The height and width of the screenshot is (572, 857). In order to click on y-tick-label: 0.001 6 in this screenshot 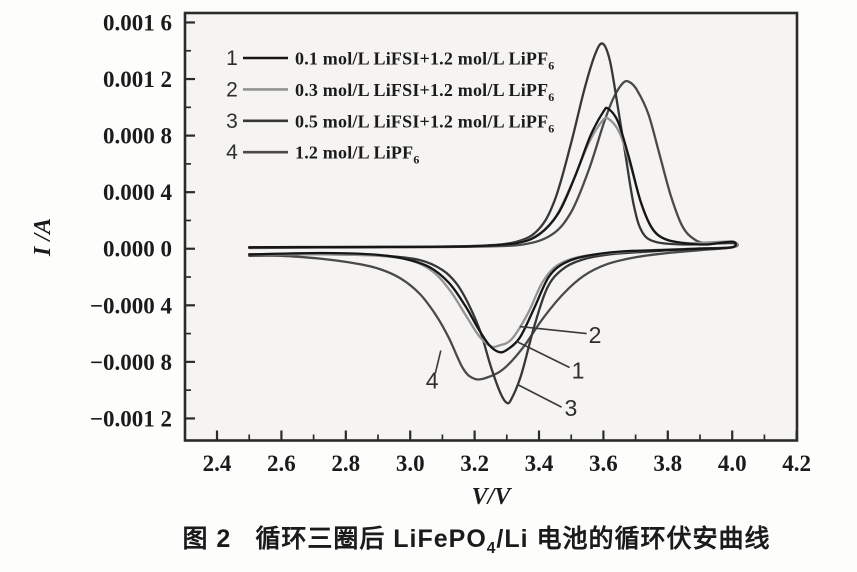, I will do `click(137, 22)`.